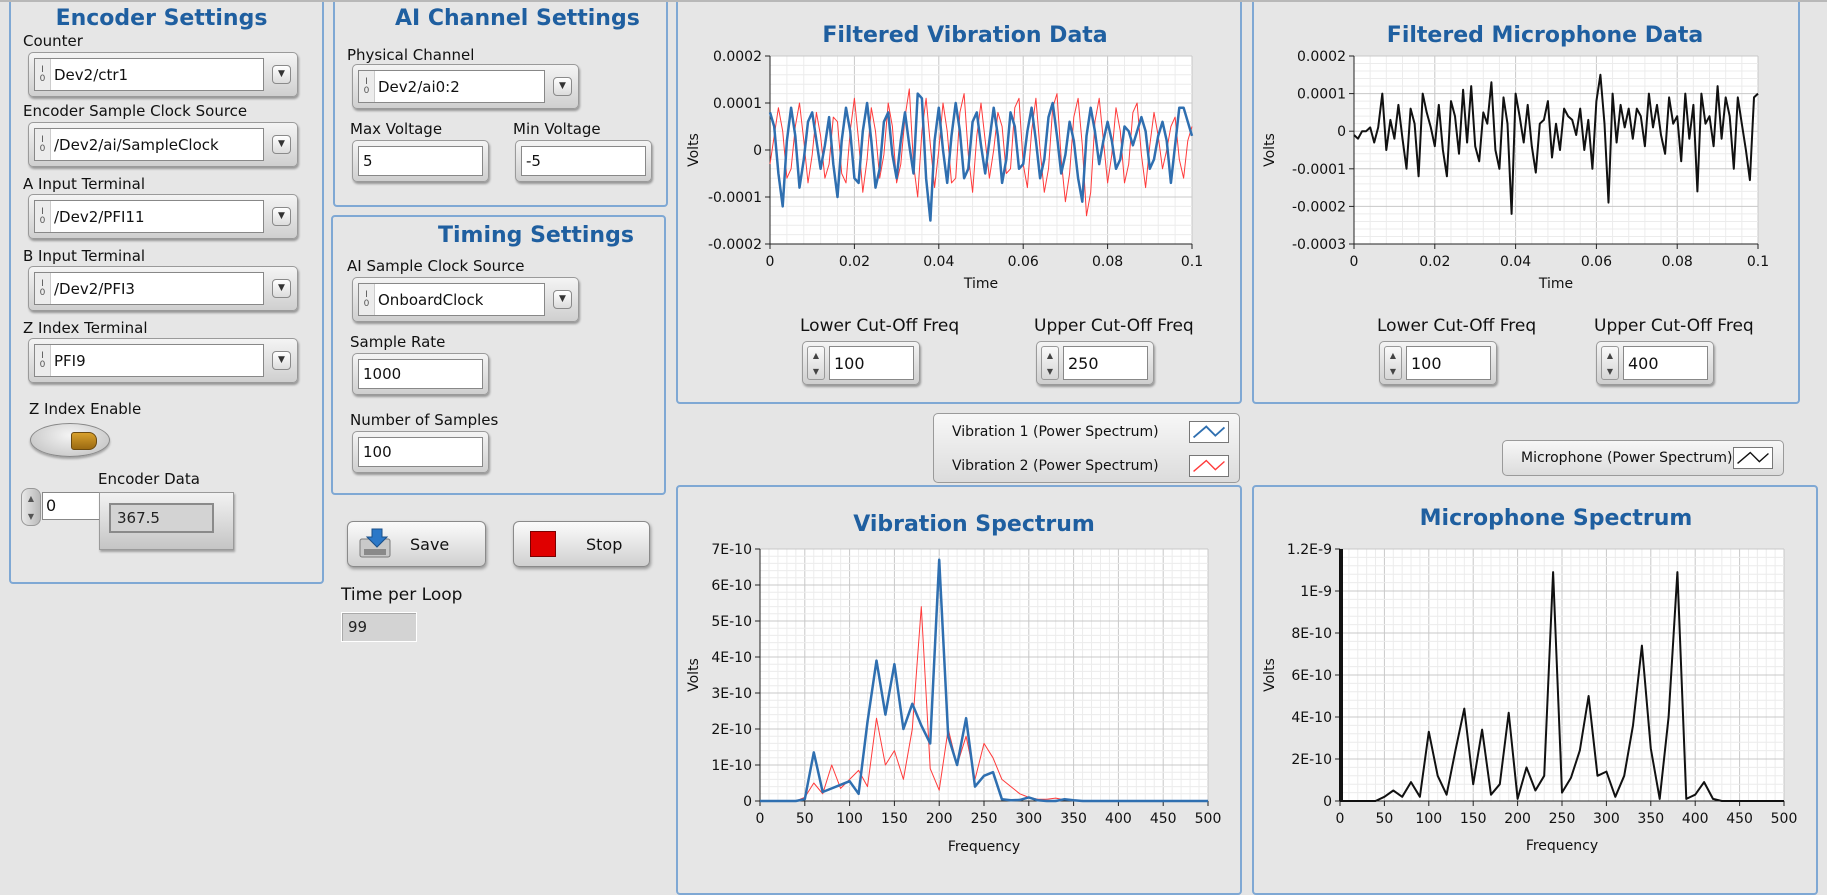 The image size is (1827, 895). What do you see at coordinates (465, 86) in the screenshot?
I see `physical-channel-select: I 0 Dev2/ai0:2 ▼` at bounding box center [465, 86].